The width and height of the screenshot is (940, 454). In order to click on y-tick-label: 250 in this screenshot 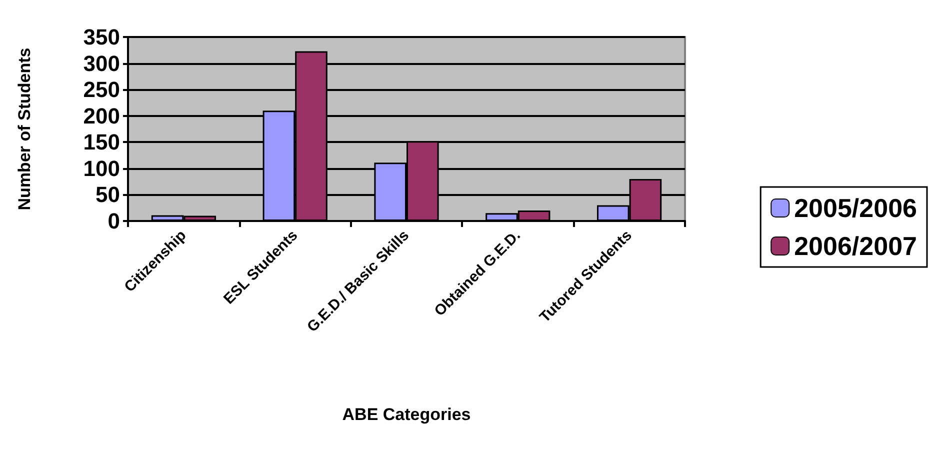, I will do `click(101, 89)`.